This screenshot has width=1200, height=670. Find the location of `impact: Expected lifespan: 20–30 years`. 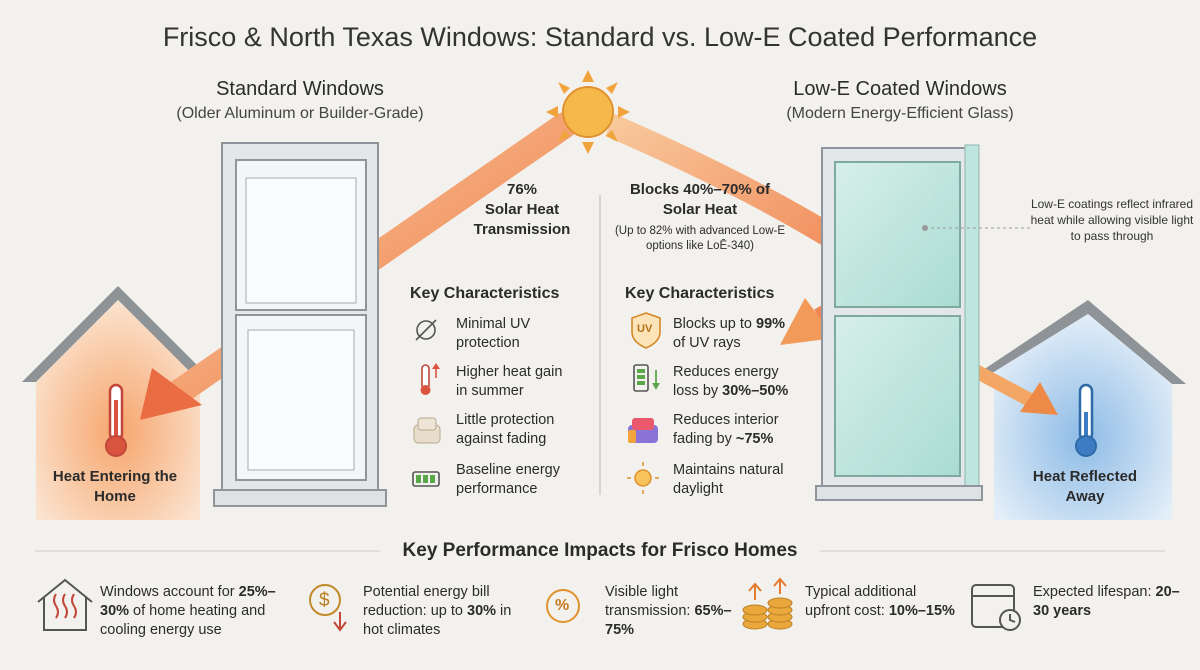

impact: Expected lifespan: 20–30 years is located at coordinates (1108, 602).